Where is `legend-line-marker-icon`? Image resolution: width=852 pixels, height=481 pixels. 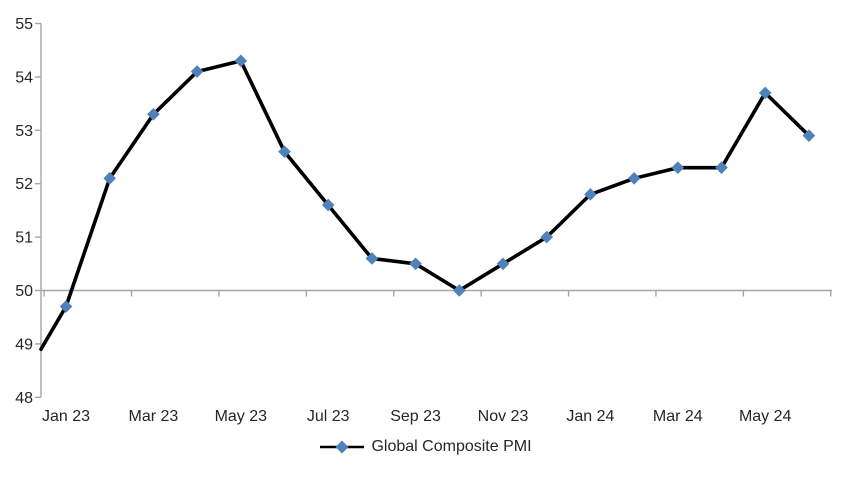
legend-line-marker-icon is located at coordinates (342, 447).